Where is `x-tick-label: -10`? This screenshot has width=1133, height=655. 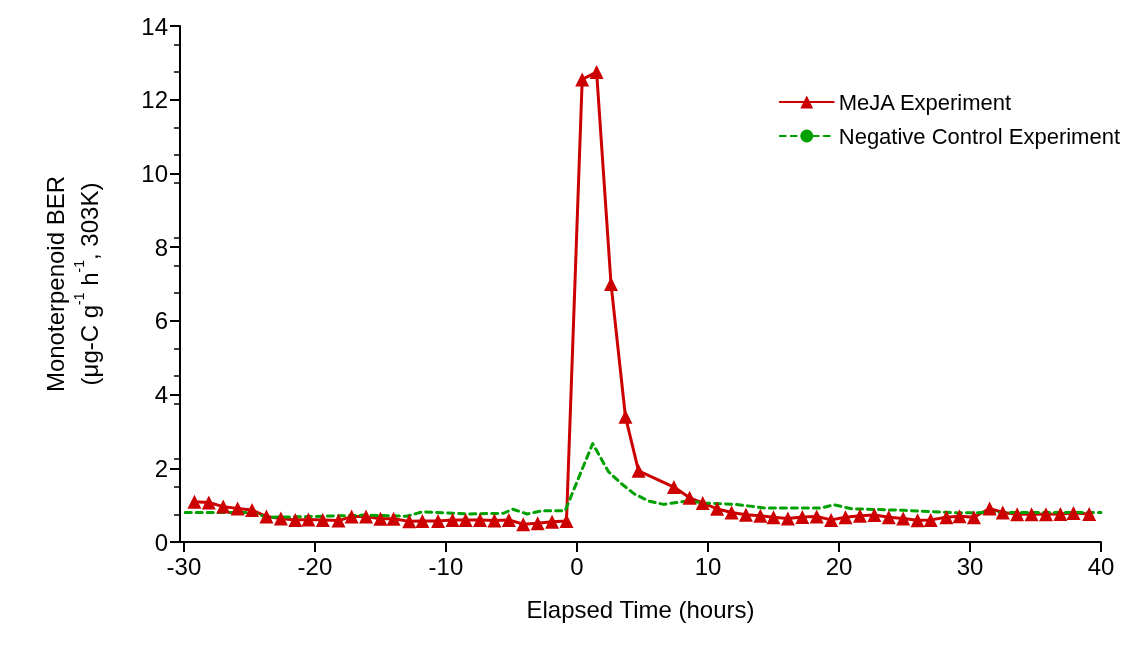
x-tick-label: -10 is located at coordinates (446, 566).